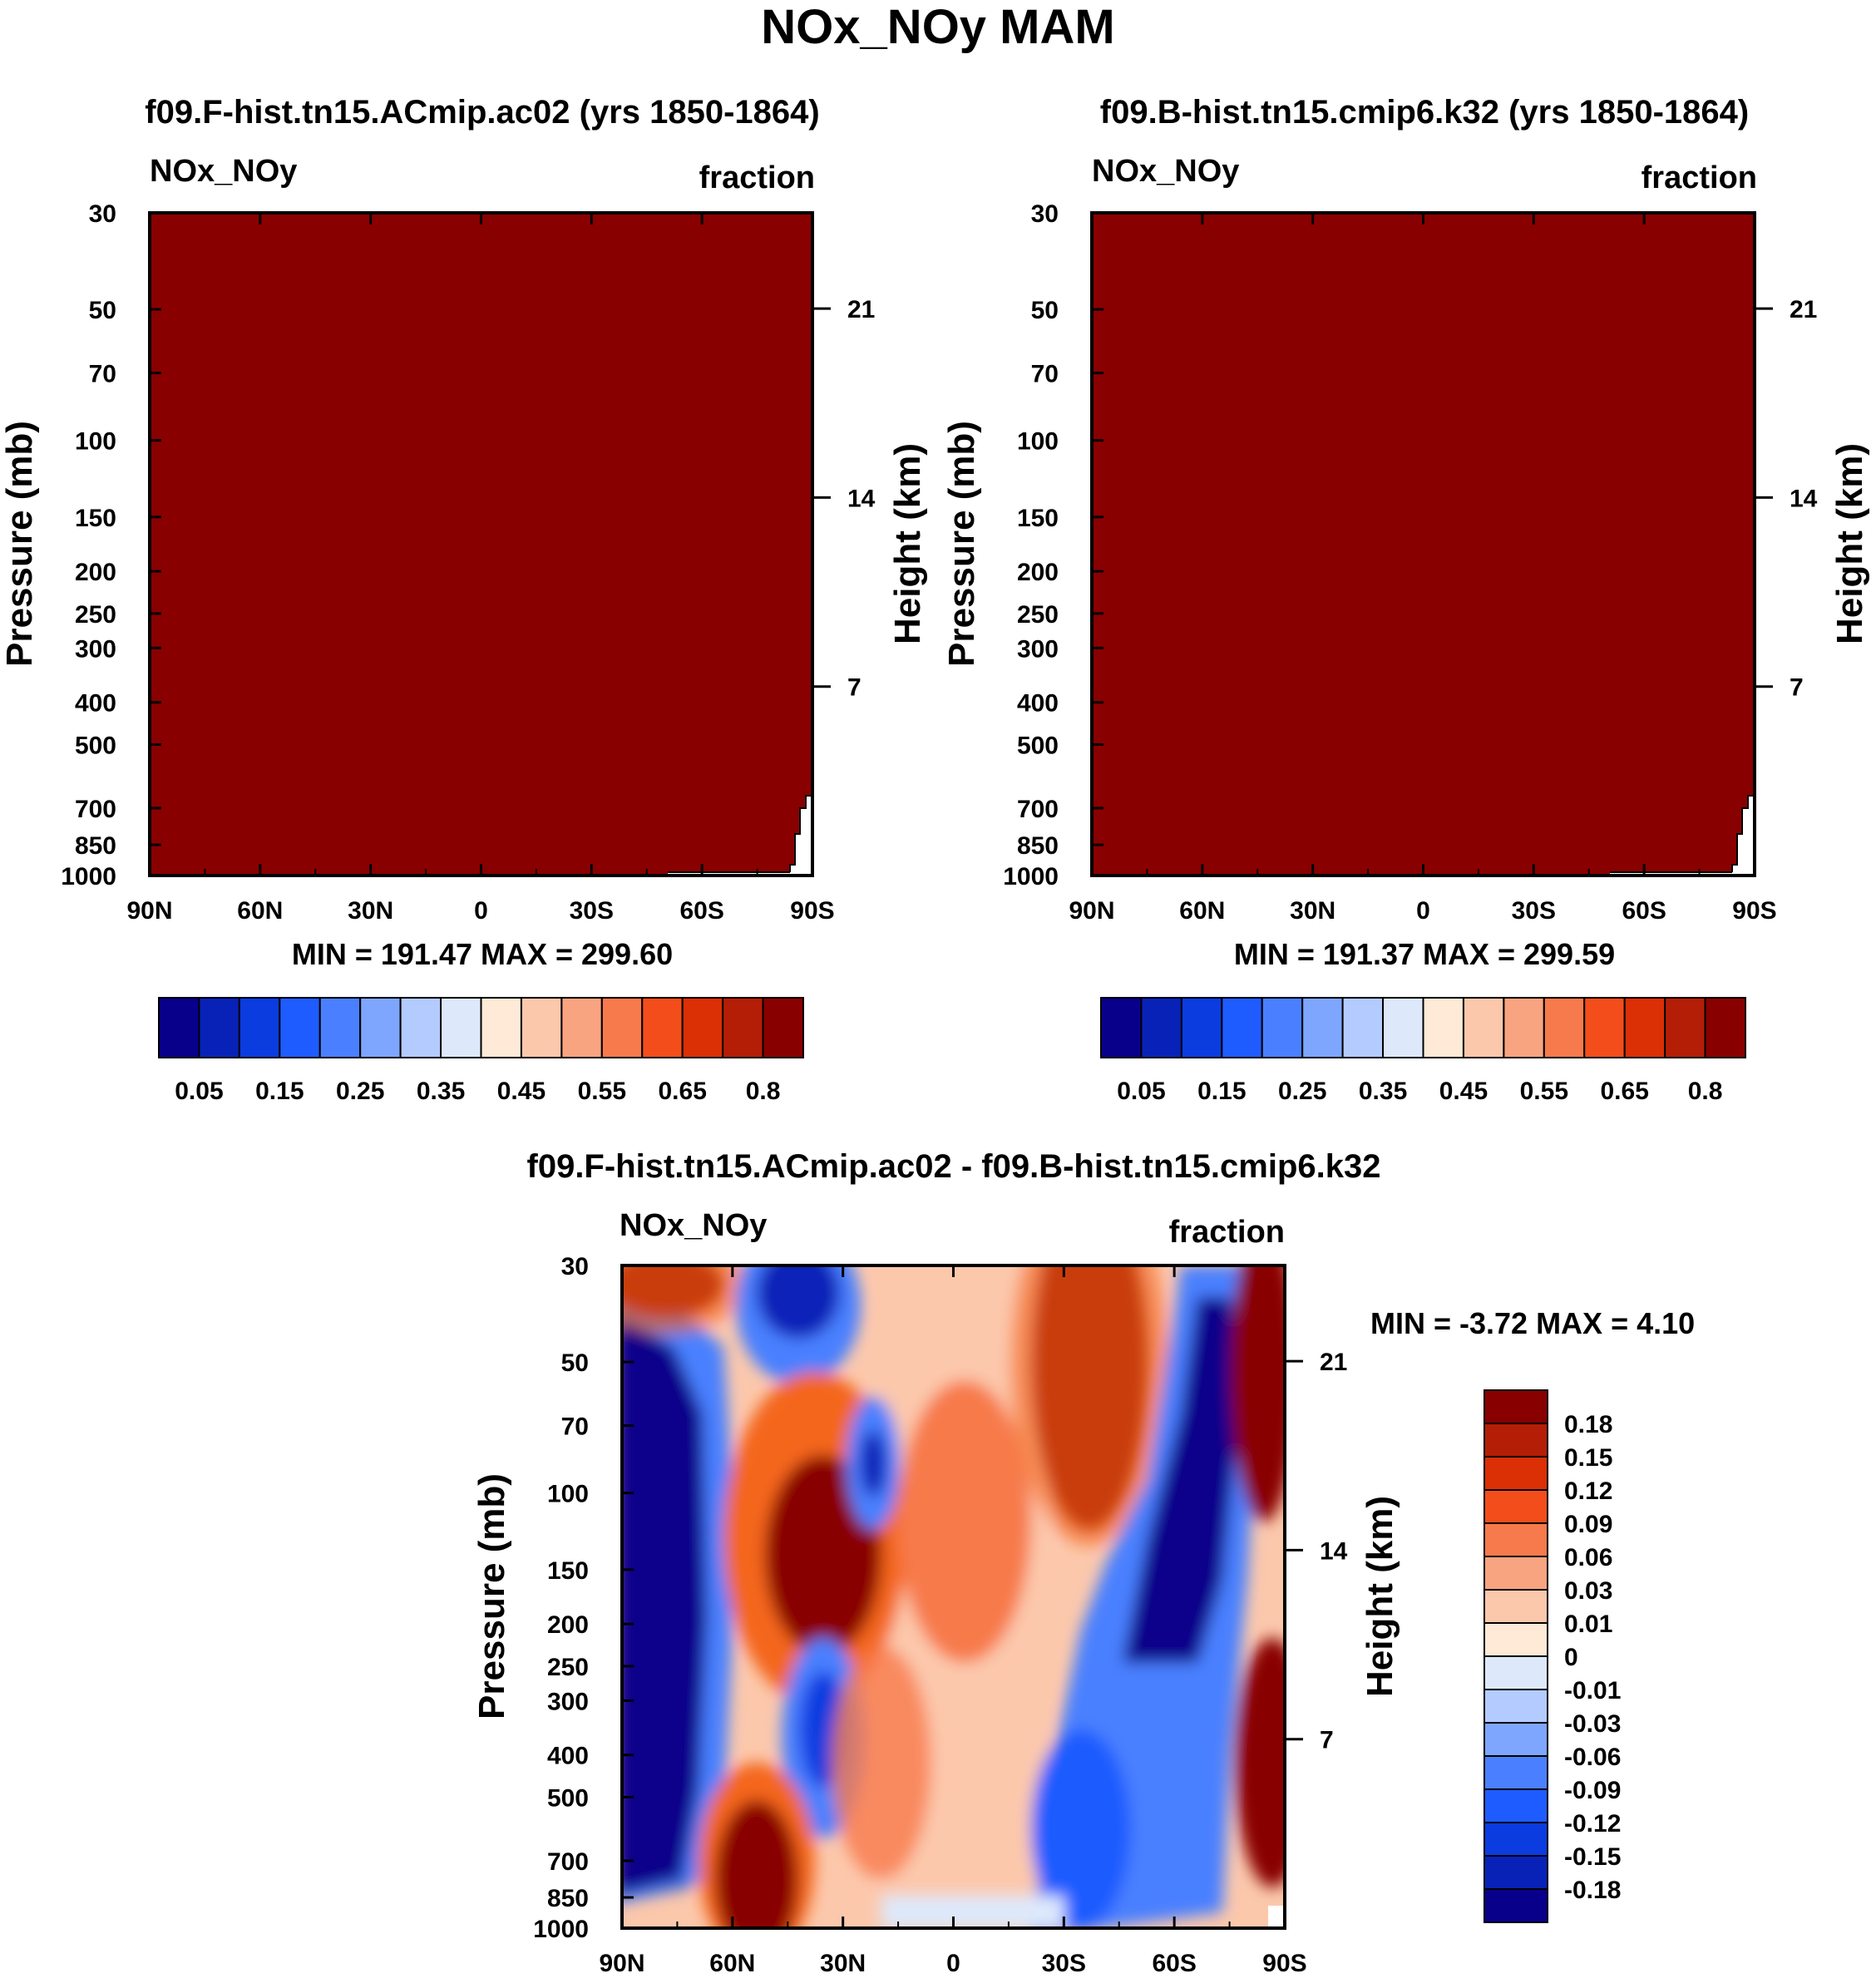 Image resolution: width=1876 pixels, height=1988 pixels. What do you see at coordinates (1588, 1624) in the screenshot?
I see `colorbar-label: 0.01` at bounding box center [1588, 1624].